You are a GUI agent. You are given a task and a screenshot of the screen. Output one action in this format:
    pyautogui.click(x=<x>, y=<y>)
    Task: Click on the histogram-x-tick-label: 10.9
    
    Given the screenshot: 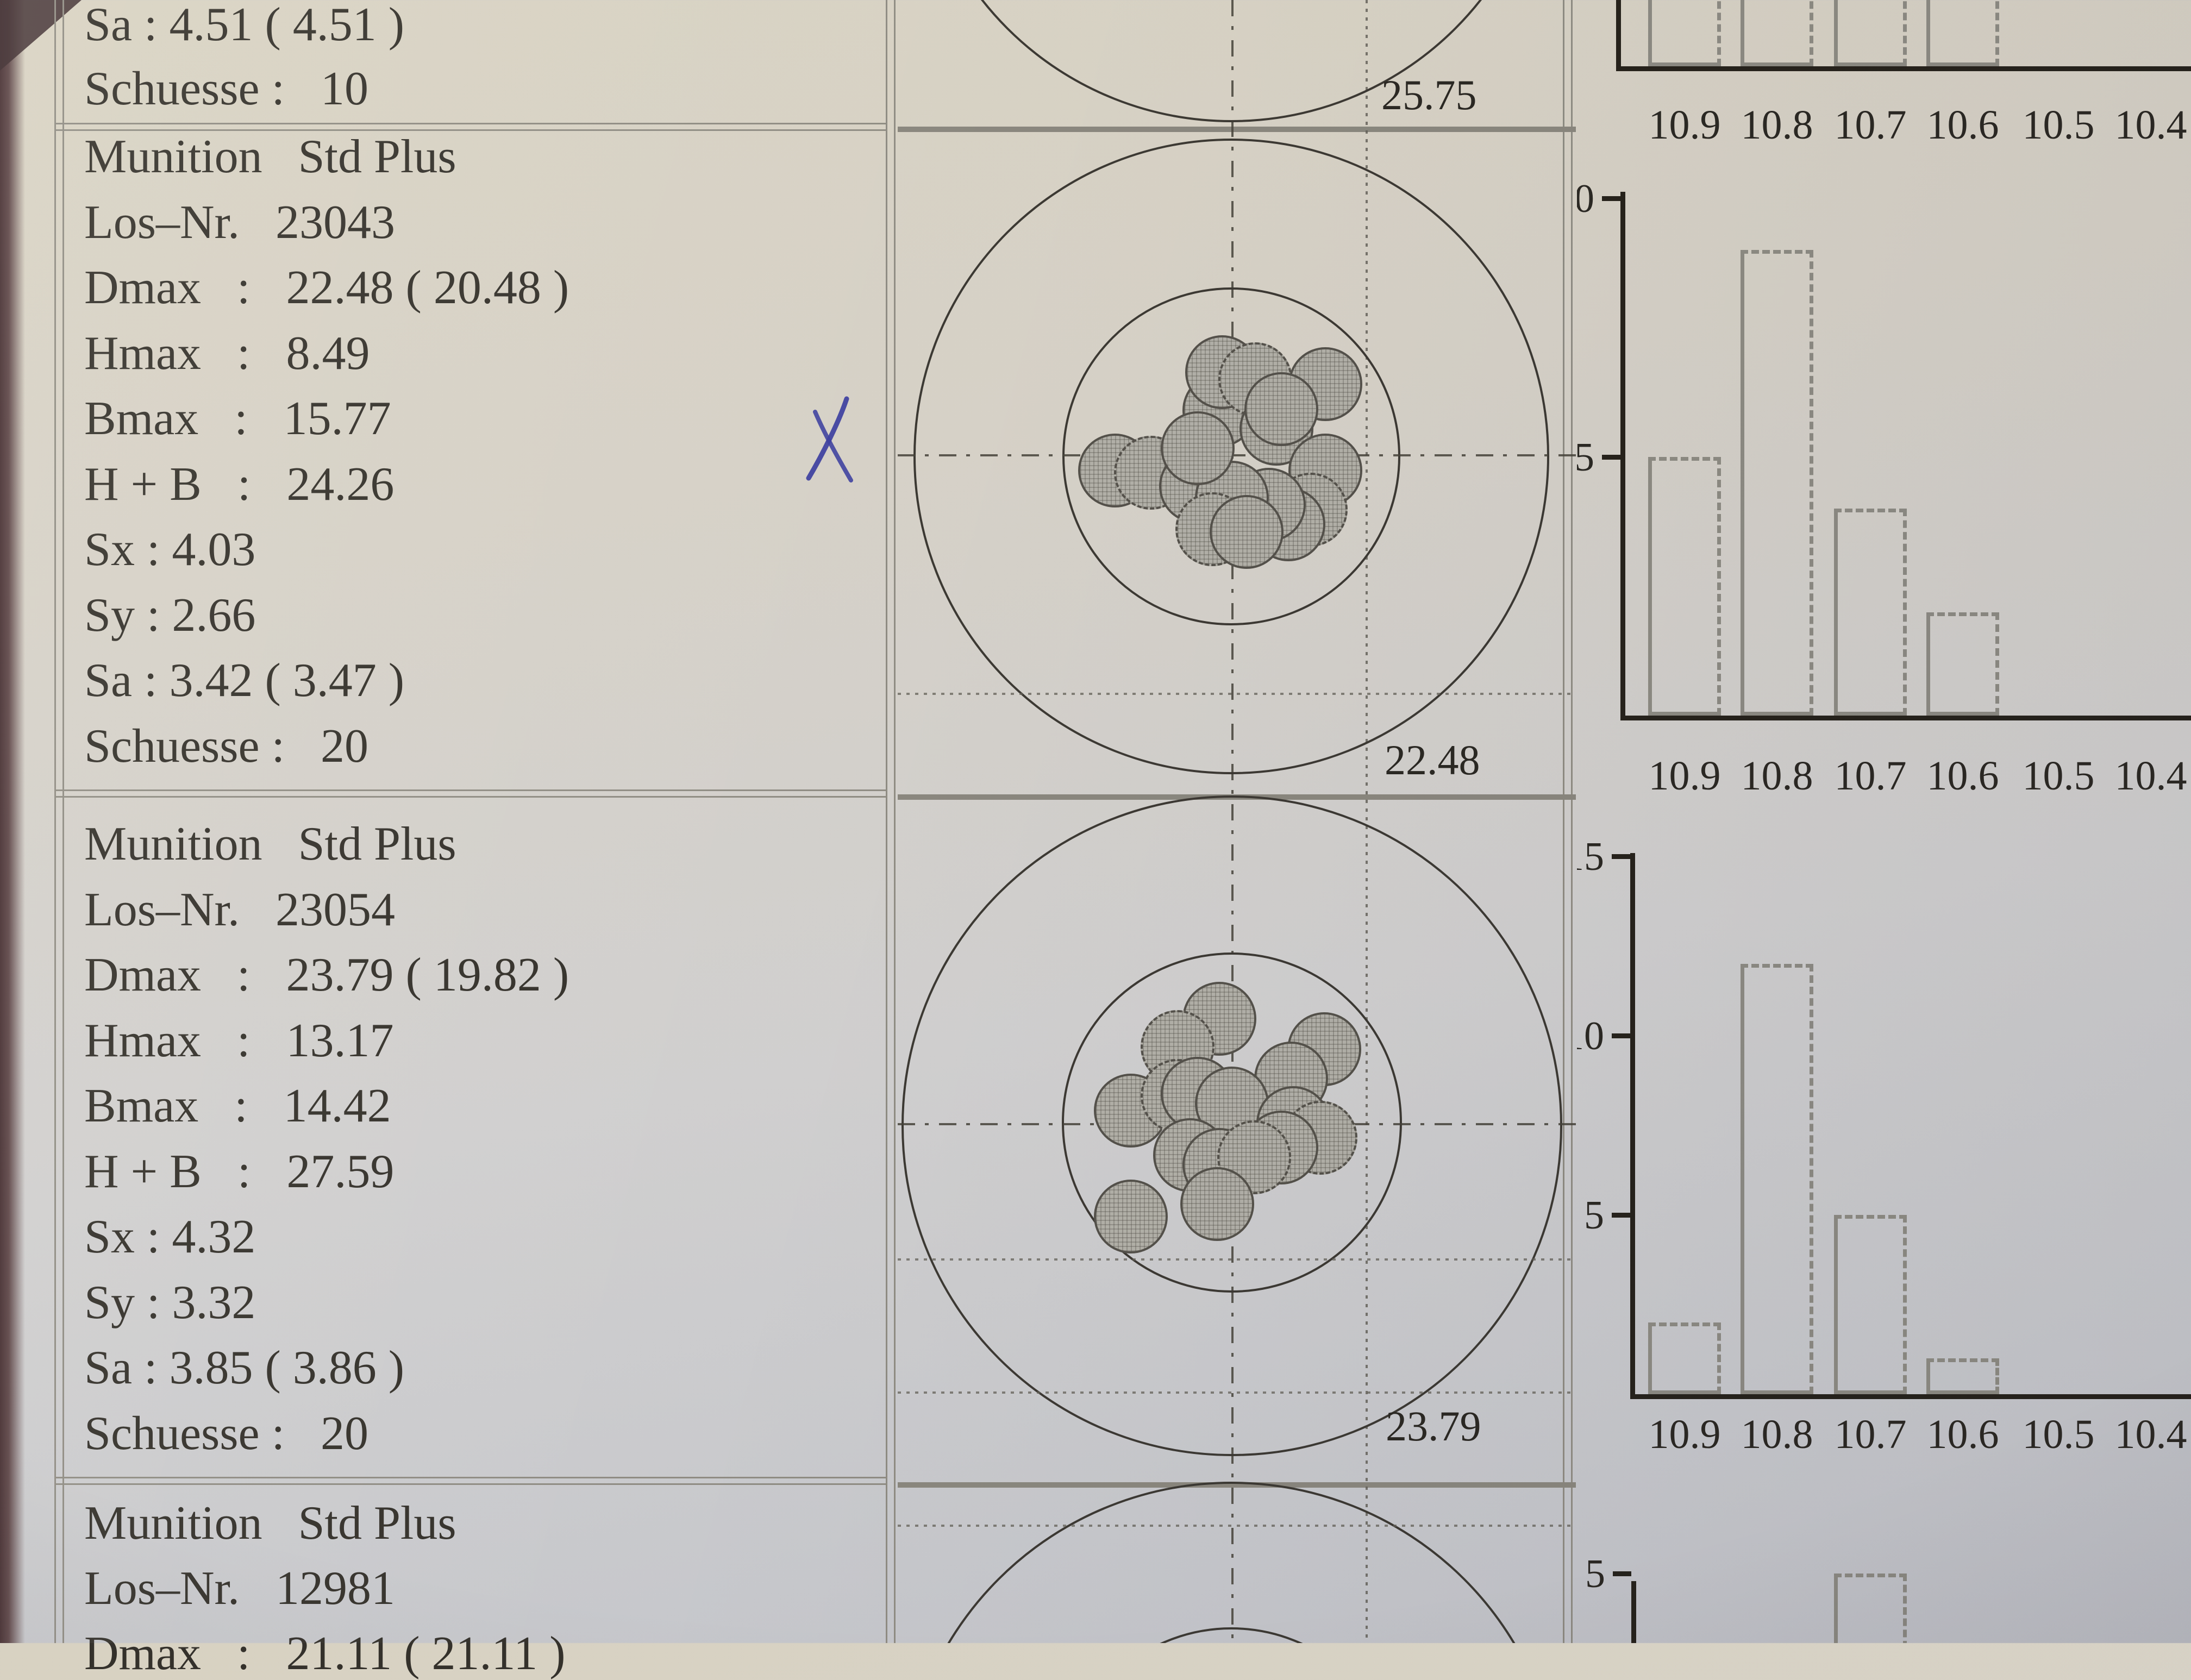 What is the action you would take?
    pyautogui.click(x=1684, y=125)
    